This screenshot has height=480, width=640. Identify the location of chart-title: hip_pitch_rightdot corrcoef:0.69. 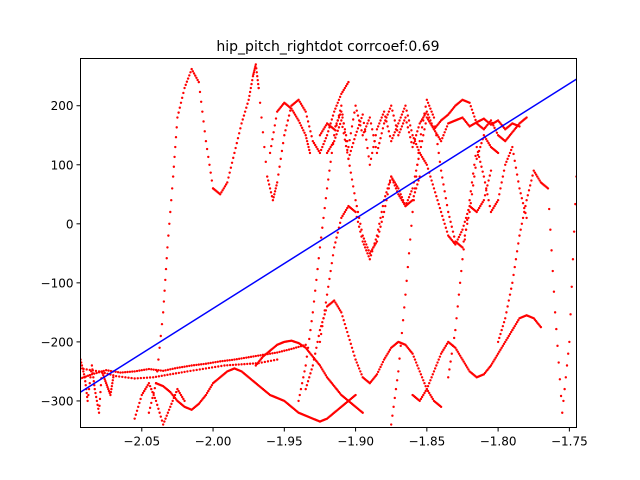
(327, 47).